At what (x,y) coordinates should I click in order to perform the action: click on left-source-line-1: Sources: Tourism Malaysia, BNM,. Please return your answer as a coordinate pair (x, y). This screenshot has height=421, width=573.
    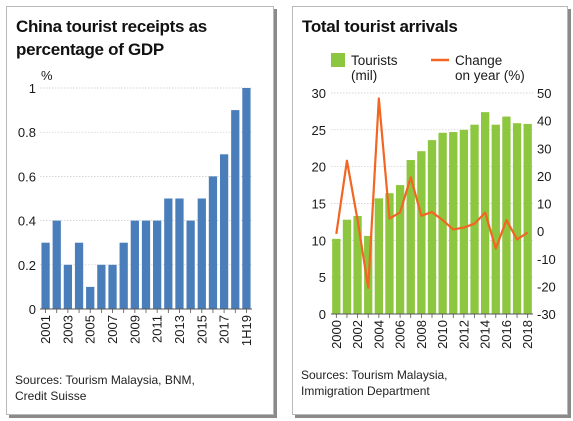
    Looking at the image, I should click on (105, 380).